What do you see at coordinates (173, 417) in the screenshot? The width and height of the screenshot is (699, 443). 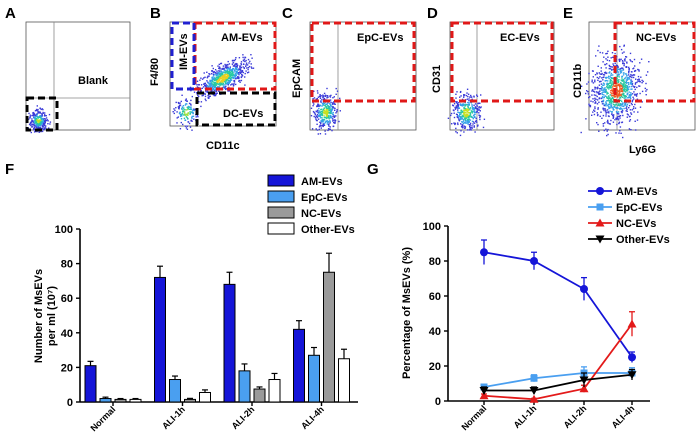 I see `x-tick-label-f: ALI-1h` at bounding box center [173, 417].